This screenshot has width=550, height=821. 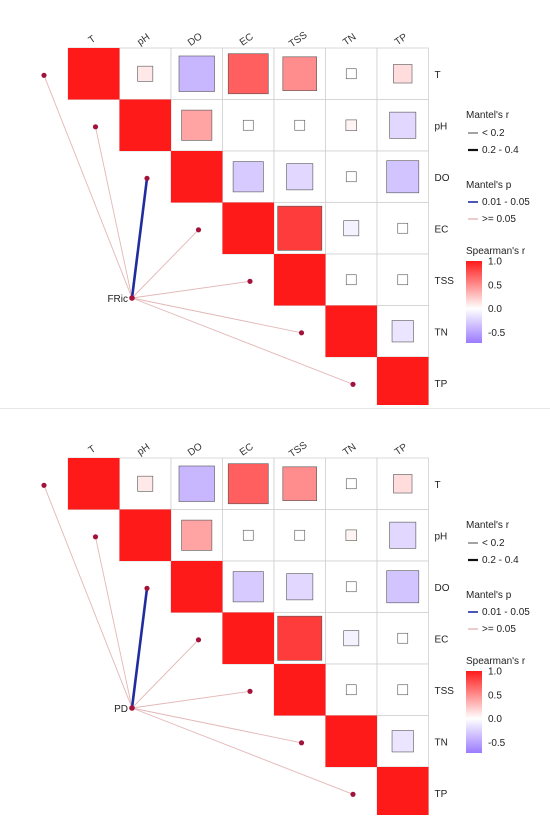 What do you see at coordinates (94, 74) in the screenshot?
I see `heatmap-cell-T-T` at bounding box center [94, 74].